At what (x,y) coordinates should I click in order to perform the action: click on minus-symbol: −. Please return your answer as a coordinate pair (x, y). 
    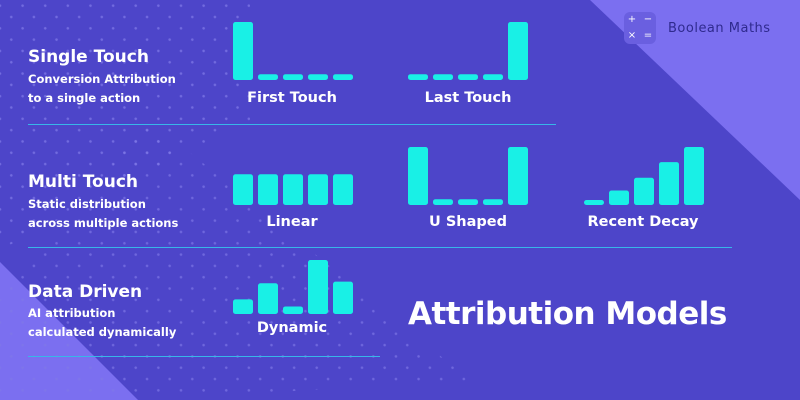
    Looking at the image, I should click on (648, 19).